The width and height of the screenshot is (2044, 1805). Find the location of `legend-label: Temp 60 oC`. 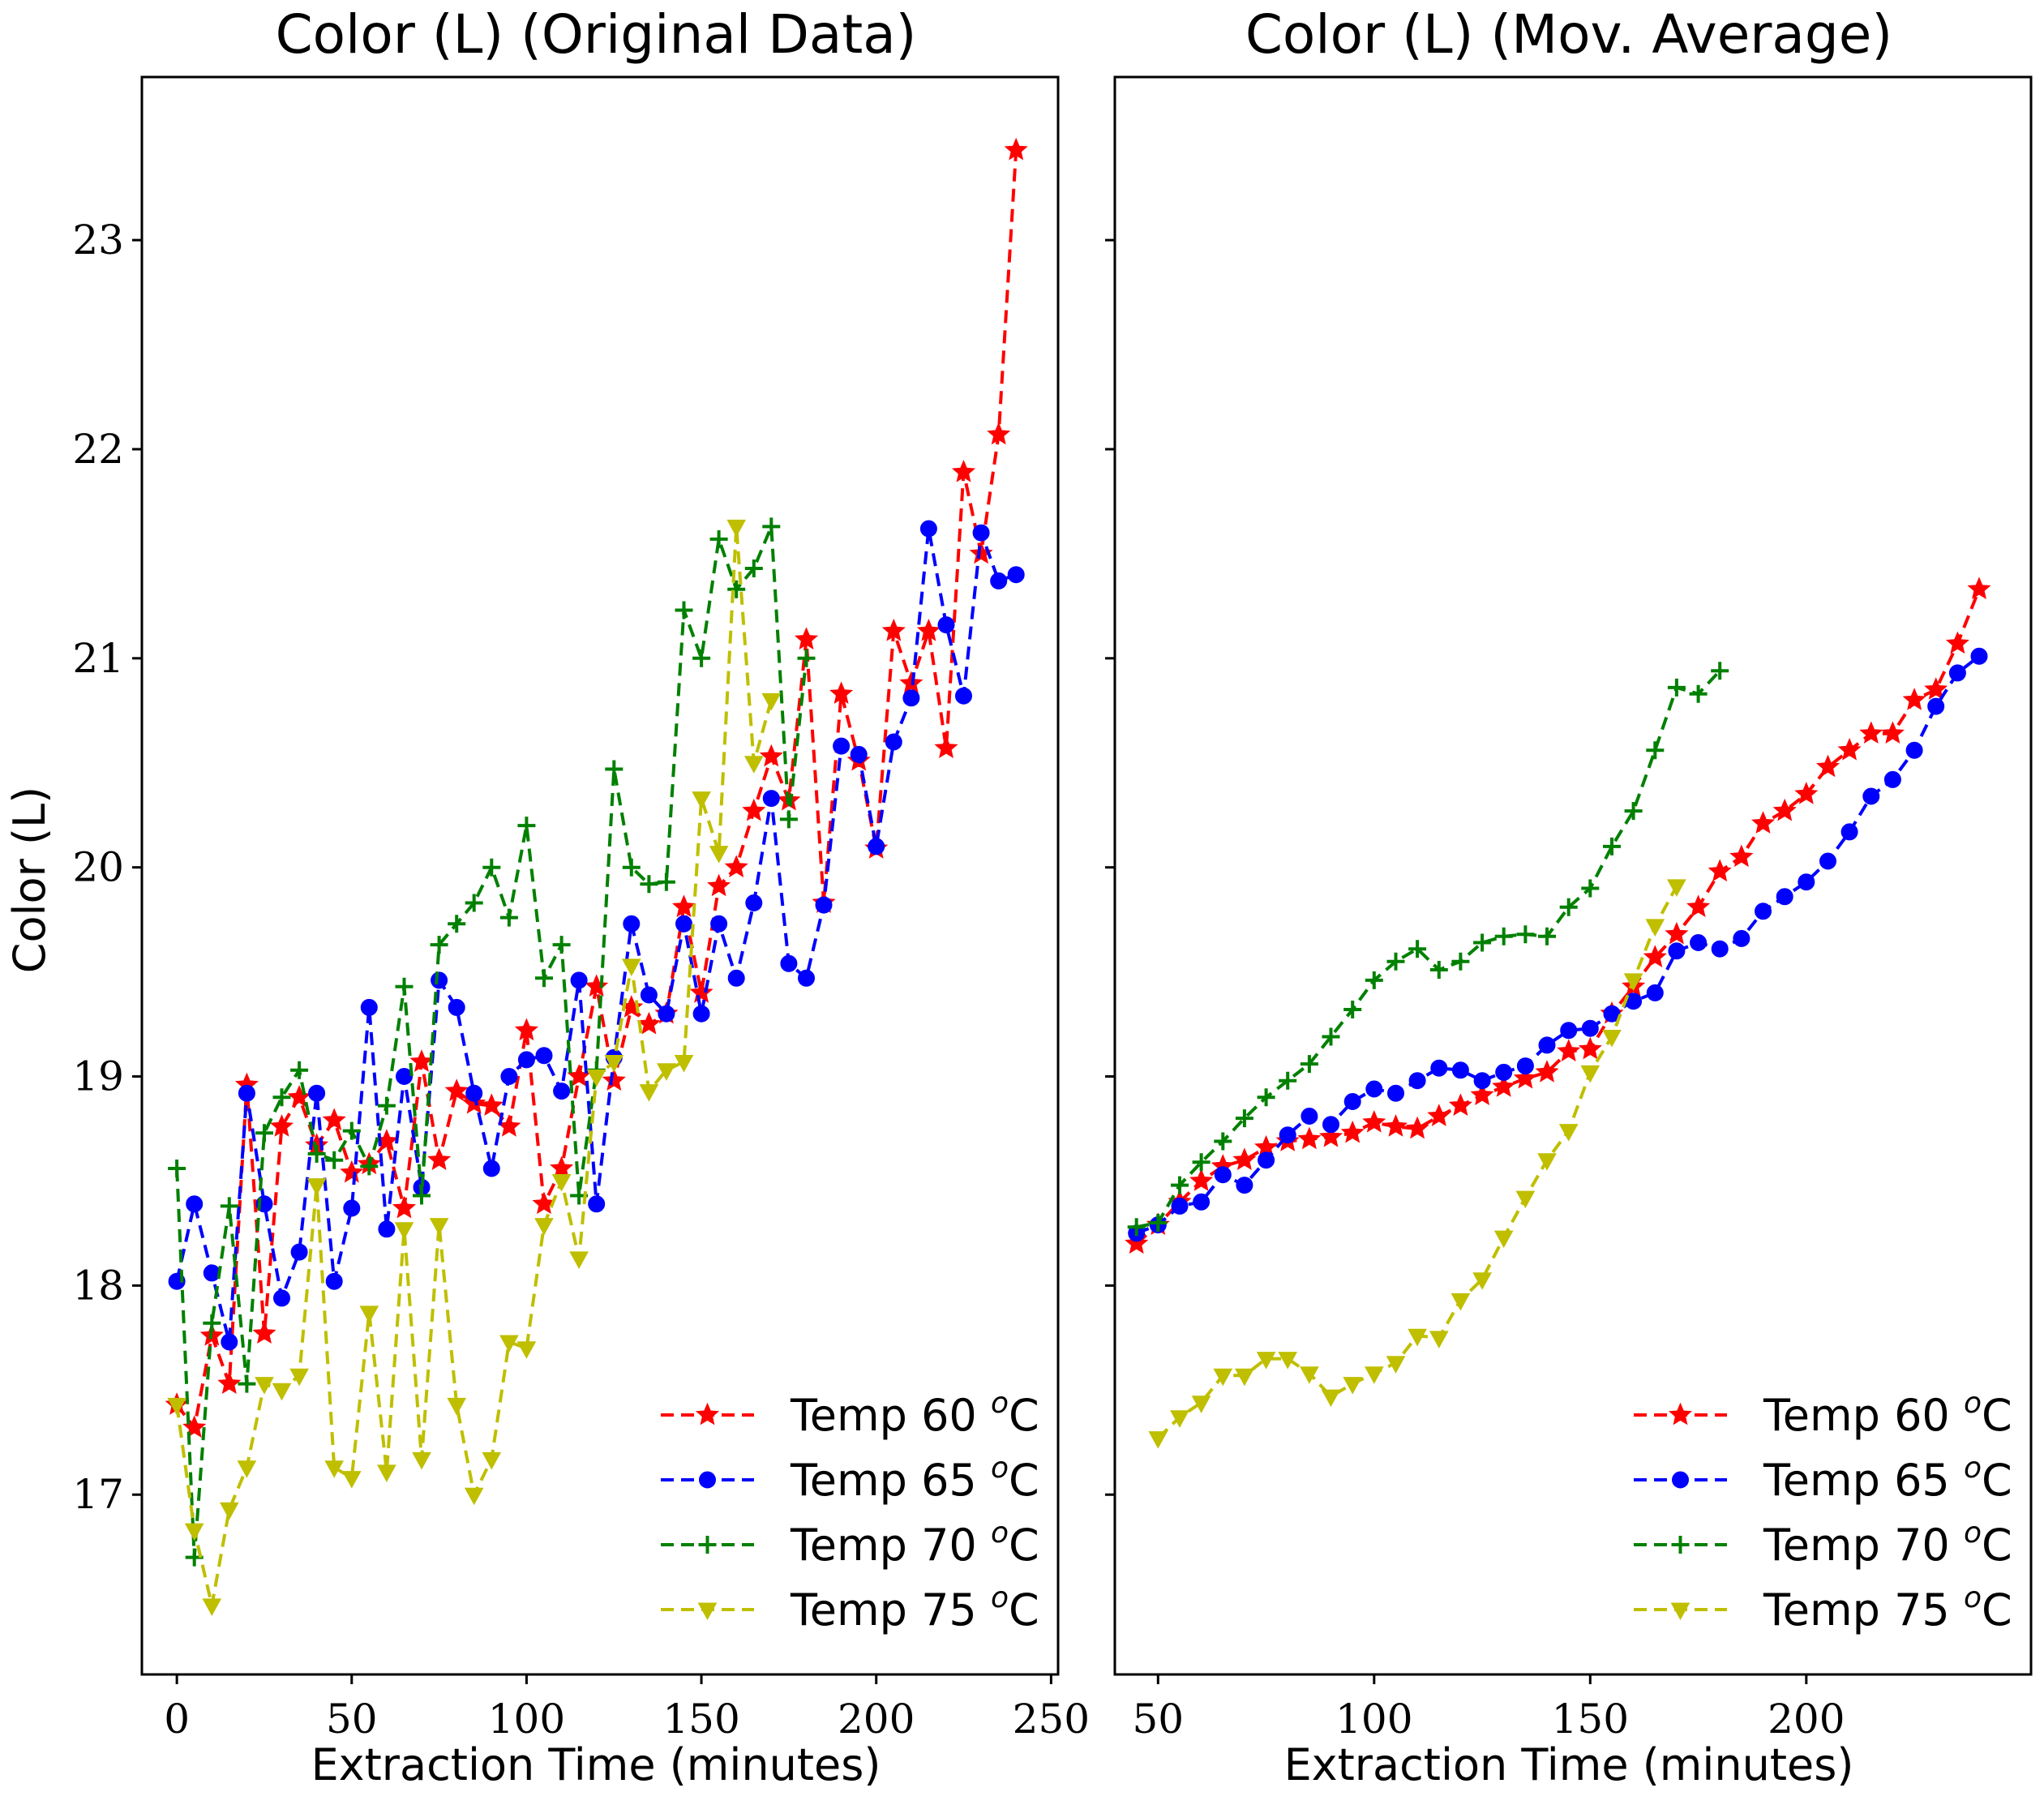

legend-label: Temp 60 oC is located at coordinates (1887, 1414).